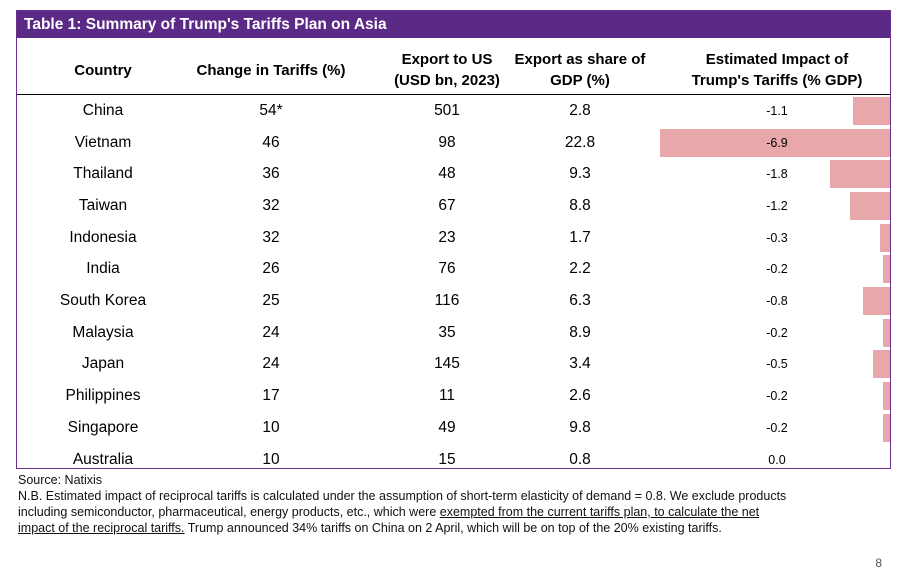 Image resolution: width=912 pixels, height=570 pixels. What do you see at coordinates (60, 480) in the screenshot?
I see `source-note: Source: Natixis` at bounding box center [60, 480].